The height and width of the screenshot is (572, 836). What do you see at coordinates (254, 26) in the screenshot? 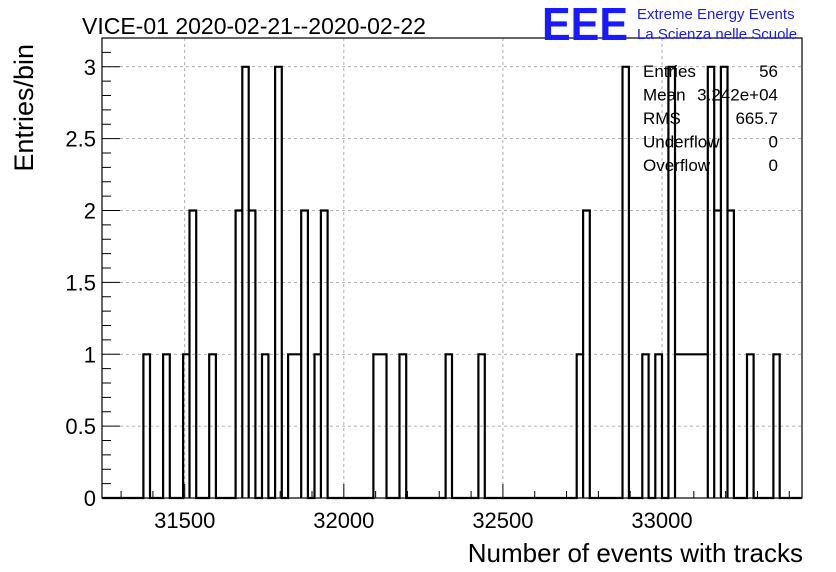
I see `chart-title: VICE-01 2020-02-21--2020-02-22` at bounding box center [254, 26].